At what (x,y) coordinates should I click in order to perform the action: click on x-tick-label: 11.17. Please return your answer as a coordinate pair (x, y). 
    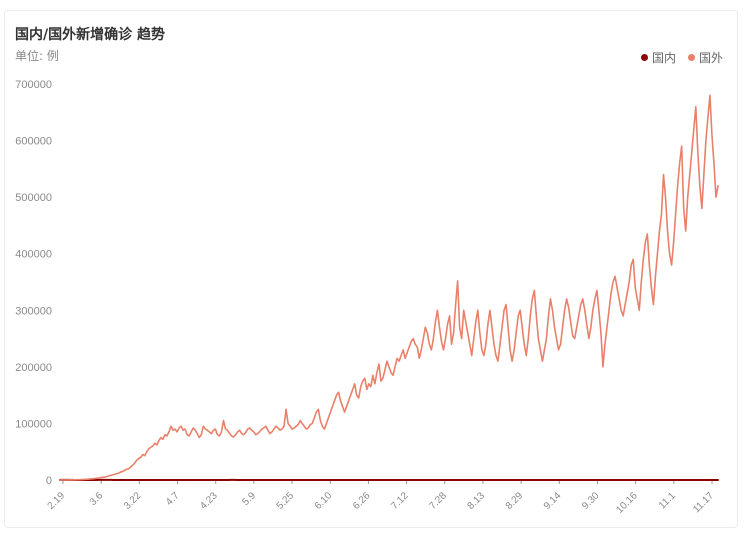
    Looking at the image, I should click on (703, 502).